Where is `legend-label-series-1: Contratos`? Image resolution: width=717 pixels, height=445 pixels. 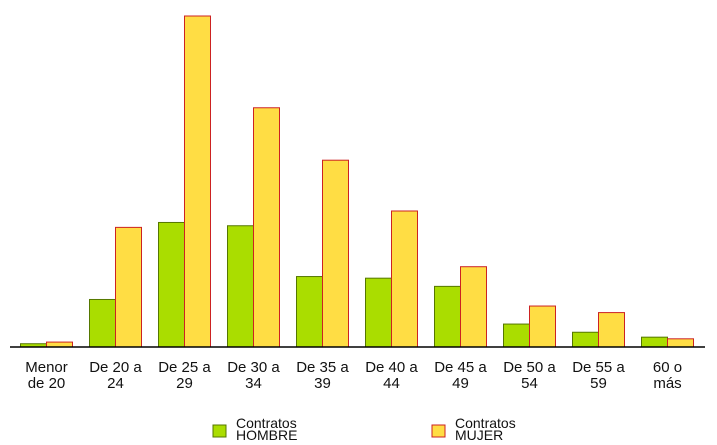 legend-label-series-1: Contratos is located at coordinates (266, 423).